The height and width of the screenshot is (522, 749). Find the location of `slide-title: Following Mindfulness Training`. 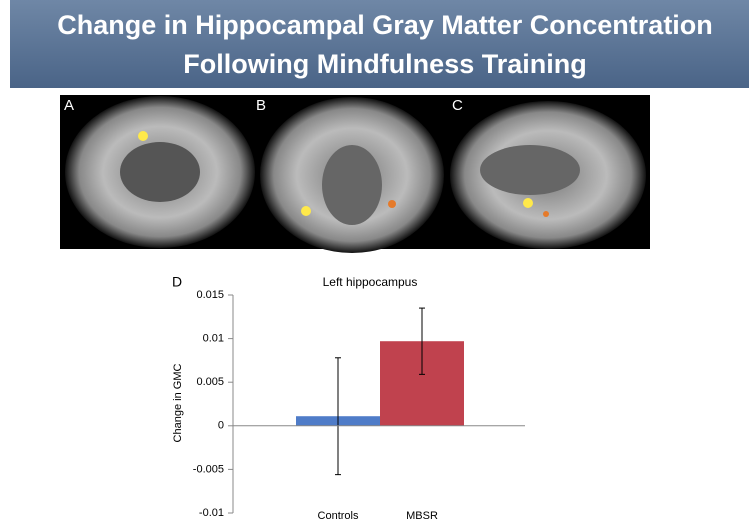

slide-title: Following Mindfulness Training is located at coordinates (384, 64).